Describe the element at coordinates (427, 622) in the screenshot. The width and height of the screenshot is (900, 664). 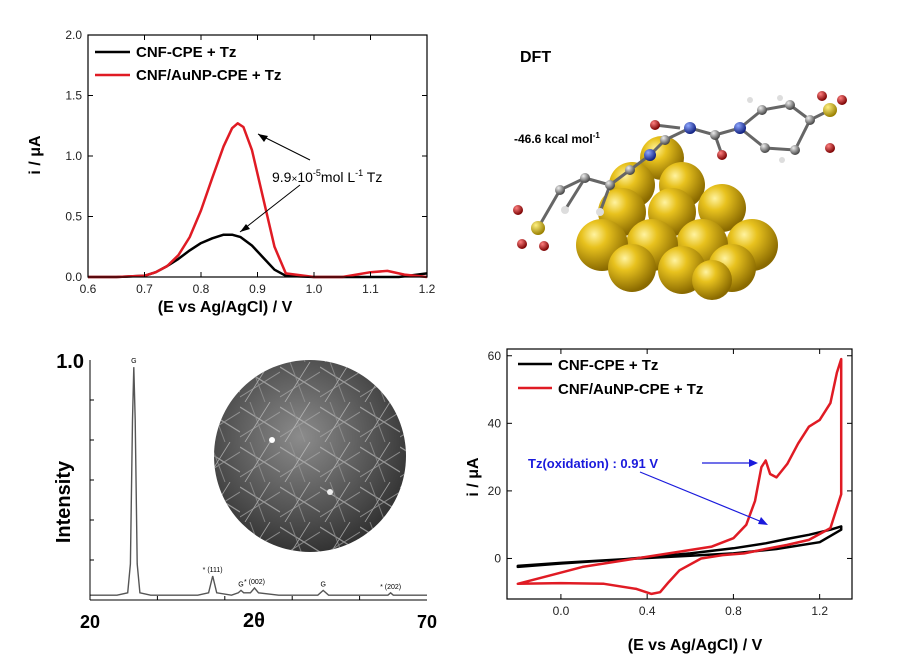
I see `xrd-x-tick-label: 70` at that location.